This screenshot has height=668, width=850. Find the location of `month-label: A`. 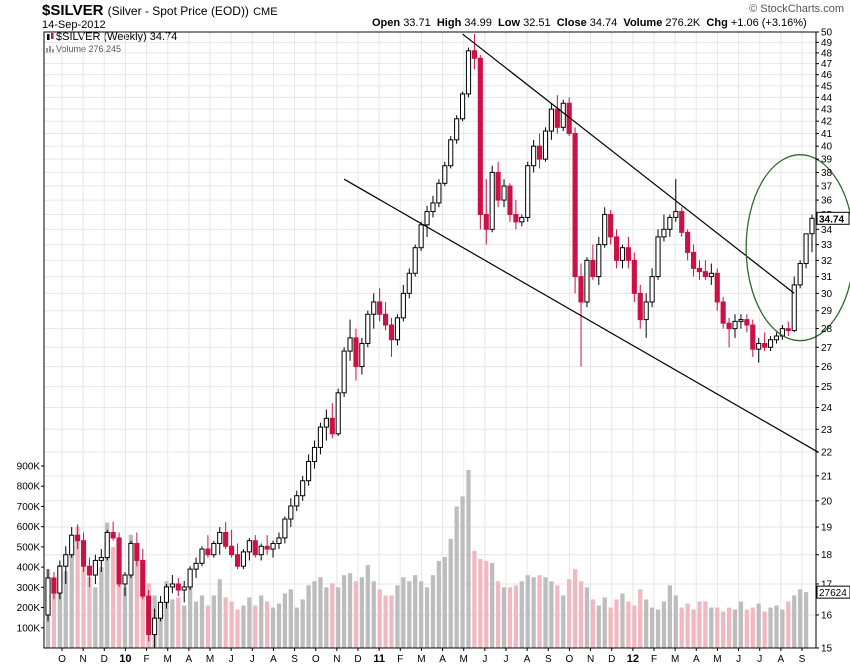

month-label: A is located at coordinates (273, 659).